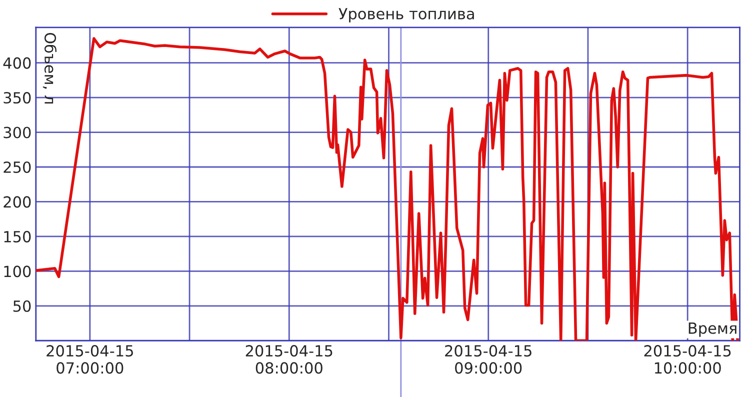 The image size is (748, 397). I want to click on x-axis-title: Время, so click(712, 329).